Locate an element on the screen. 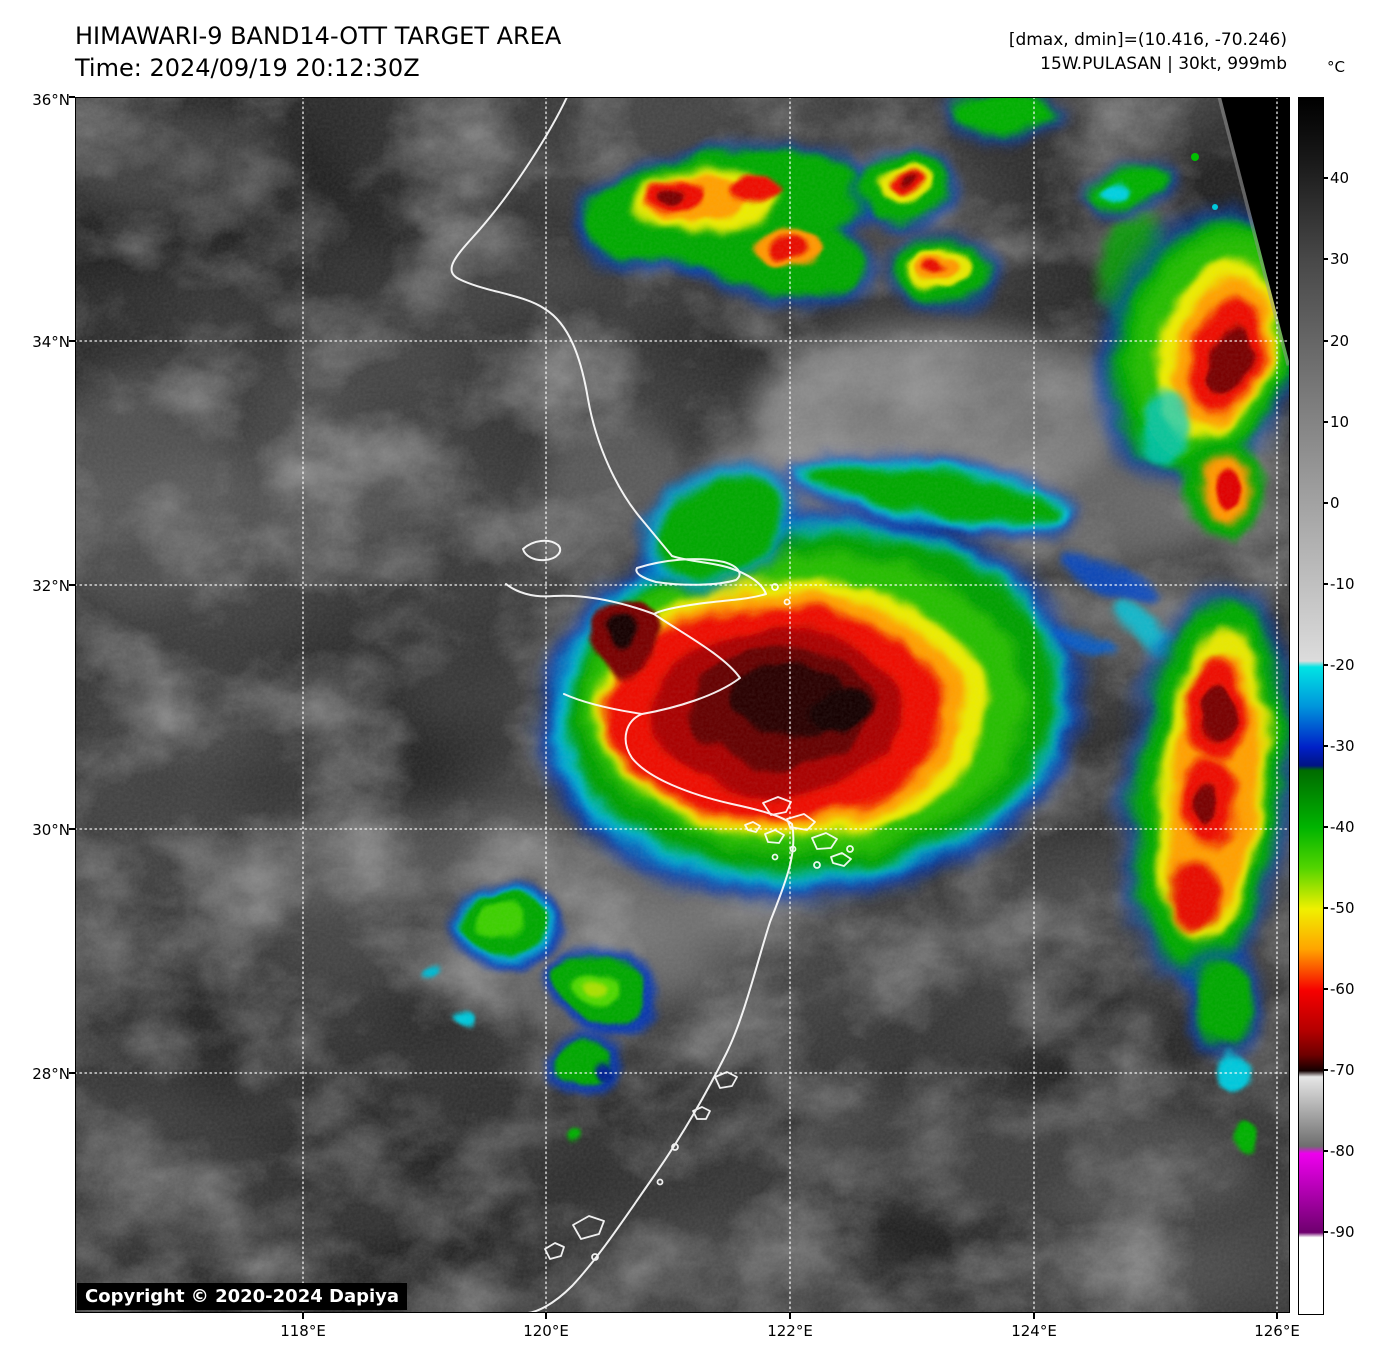 Image resolution: width=1389 pixels, height=1360 pixels. chongming-island is located at coordinates (688, 572).